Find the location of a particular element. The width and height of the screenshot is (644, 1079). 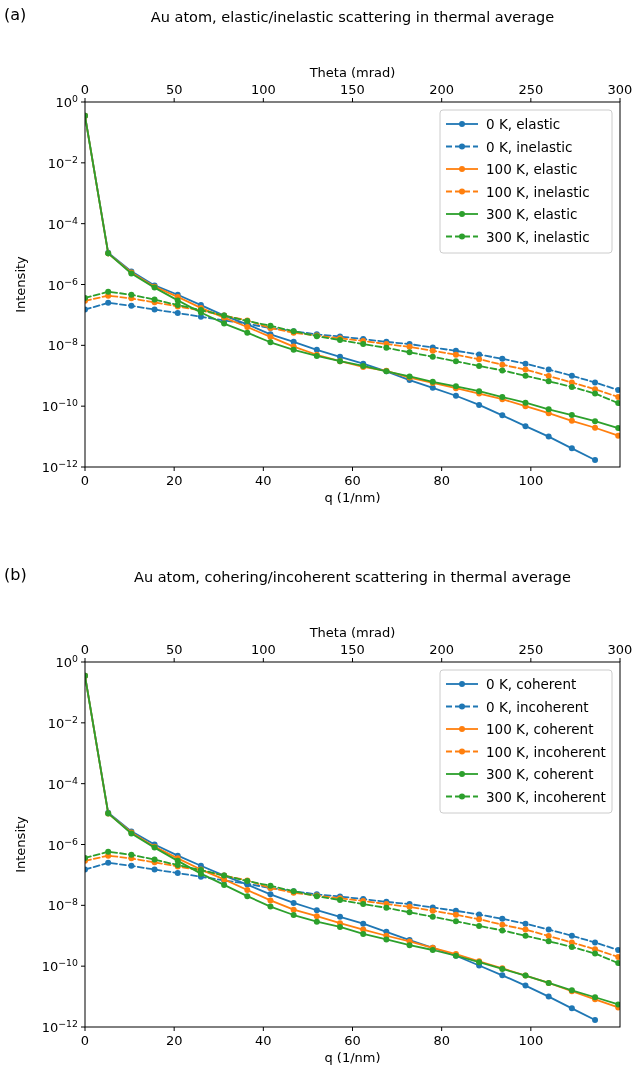

legend-label: 300 K, elastic is located at coordinates (532, 214).